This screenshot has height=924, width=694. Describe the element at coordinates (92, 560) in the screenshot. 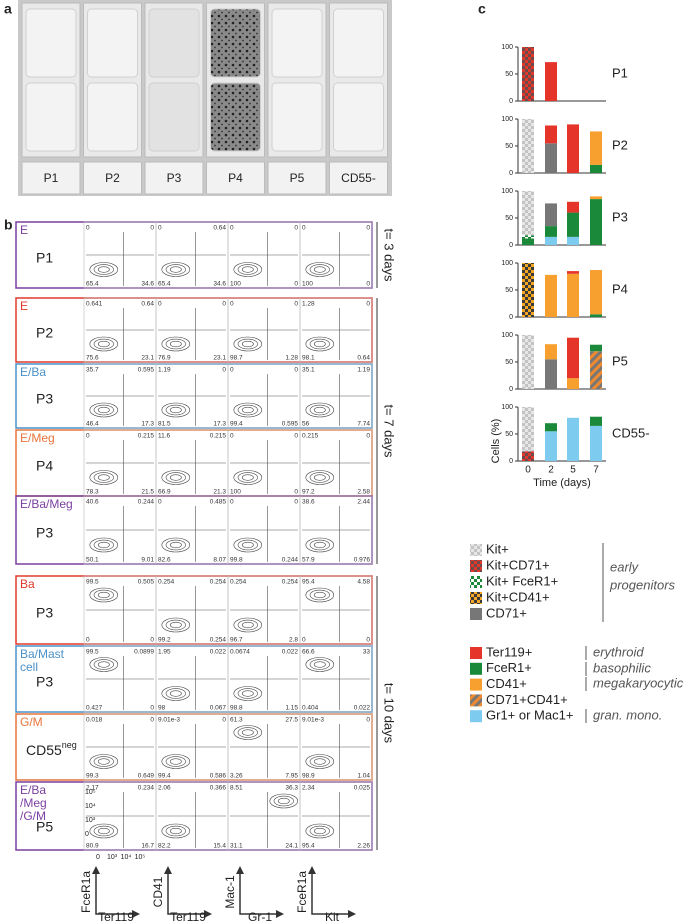

I see `quadrant-value: 50.1` at that location.